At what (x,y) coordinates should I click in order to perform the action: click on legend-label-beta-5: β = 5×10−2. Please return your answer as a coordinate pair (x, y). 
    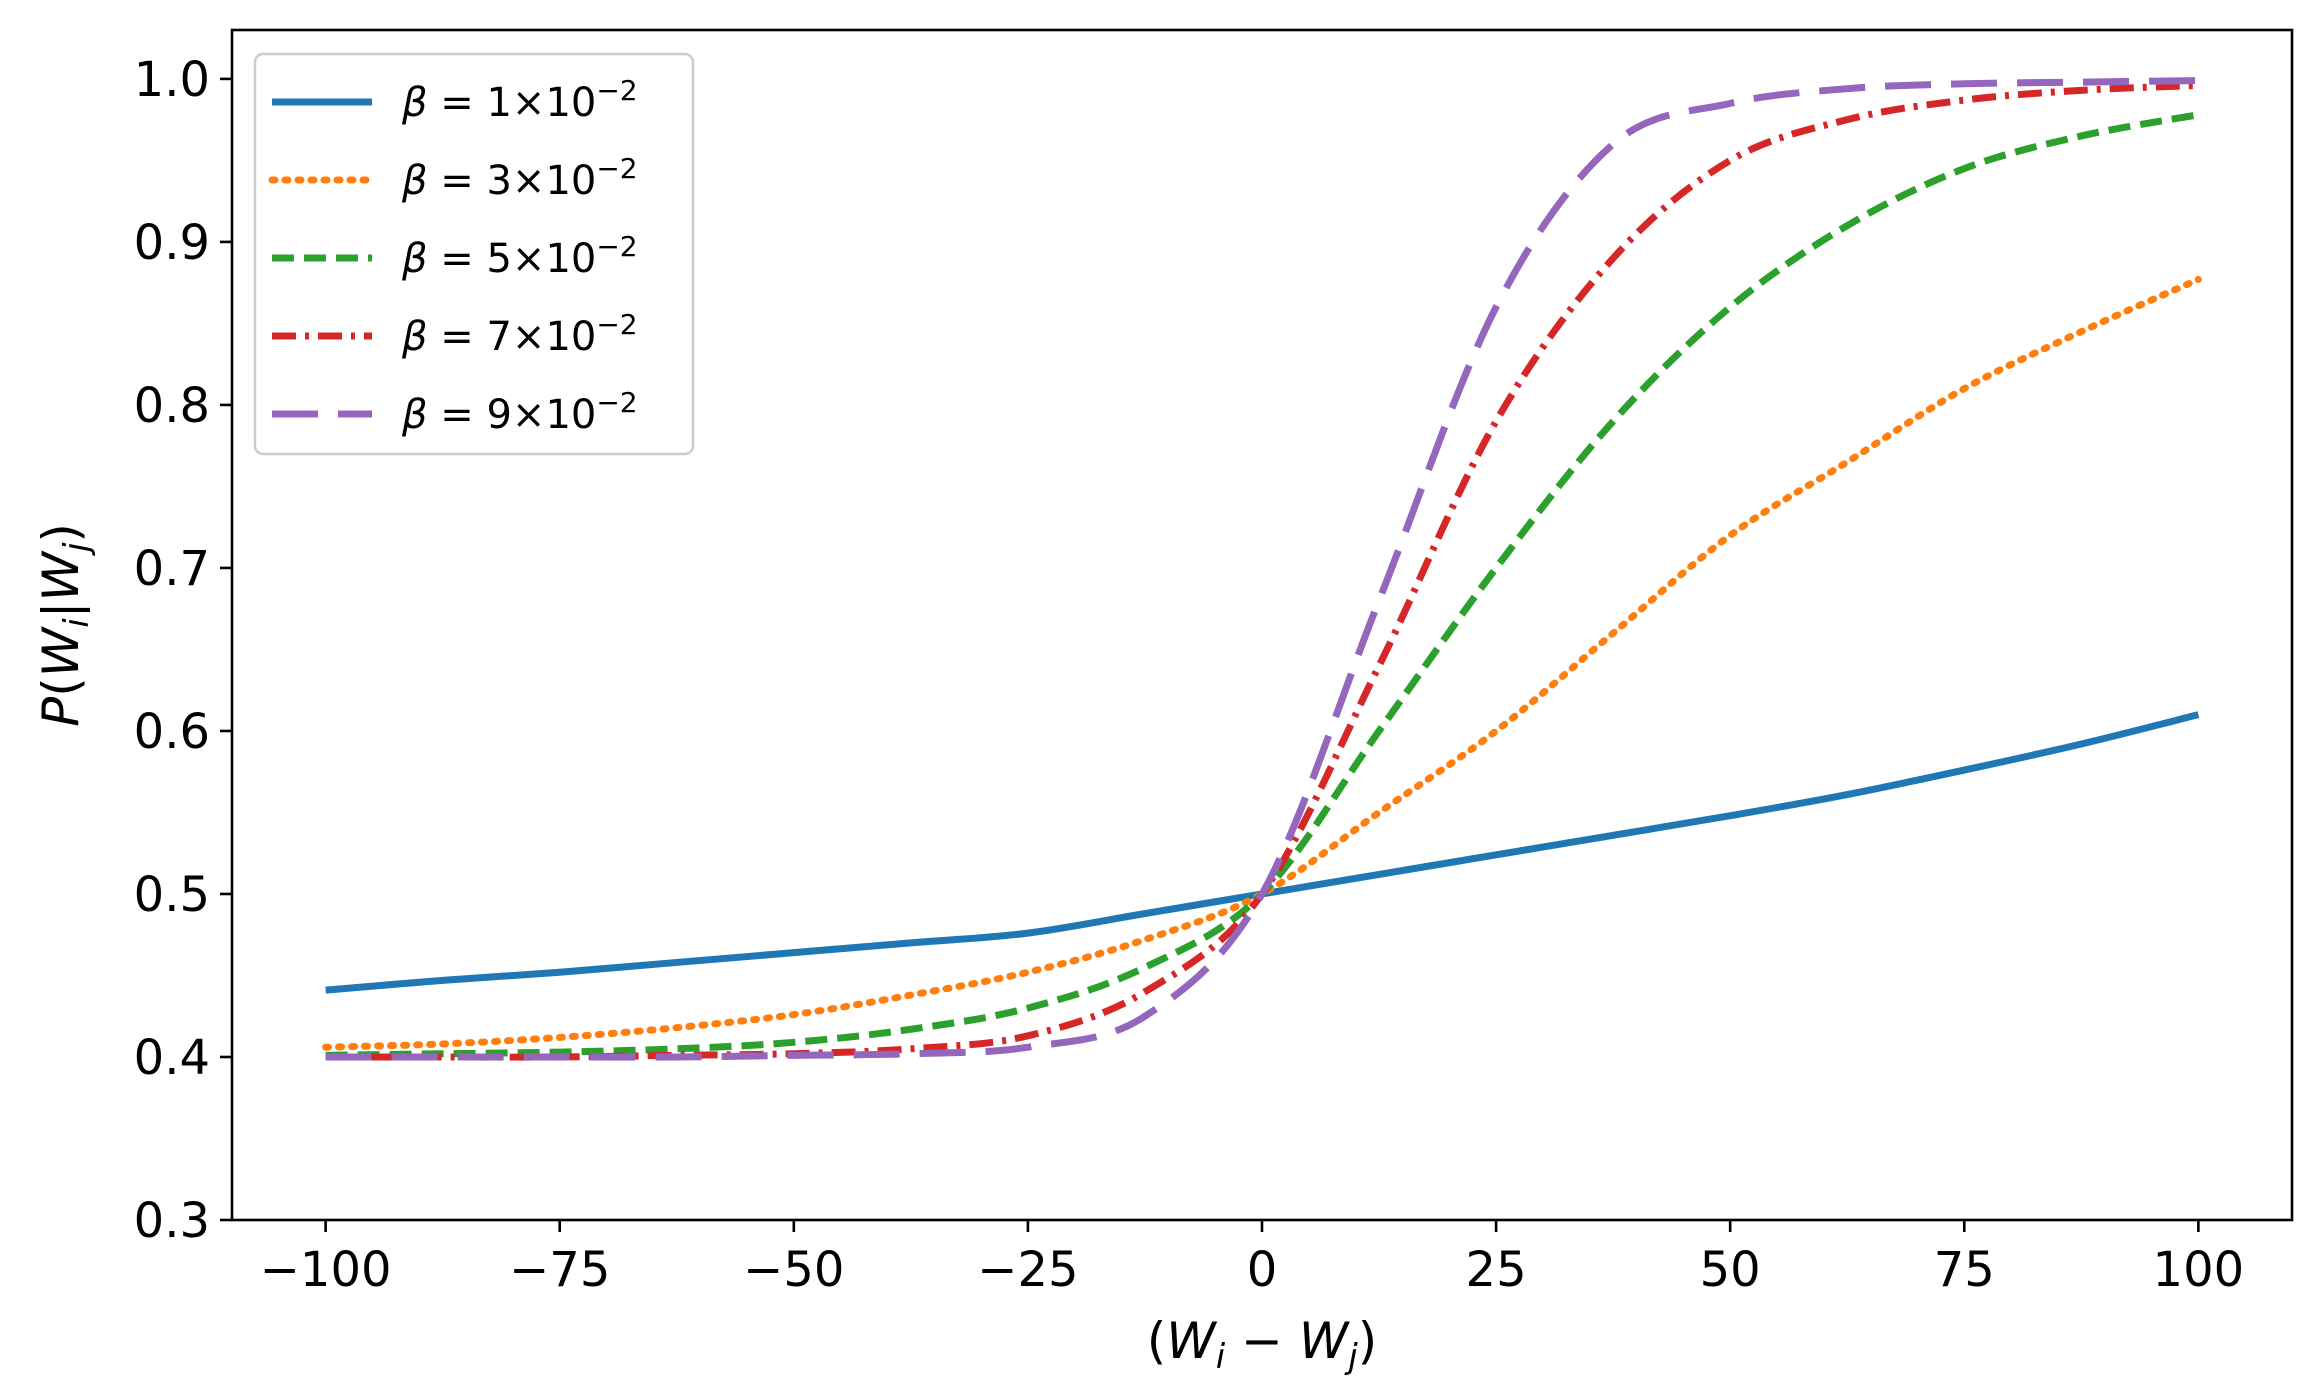
    Looking at the image, I should click on (519, 256).